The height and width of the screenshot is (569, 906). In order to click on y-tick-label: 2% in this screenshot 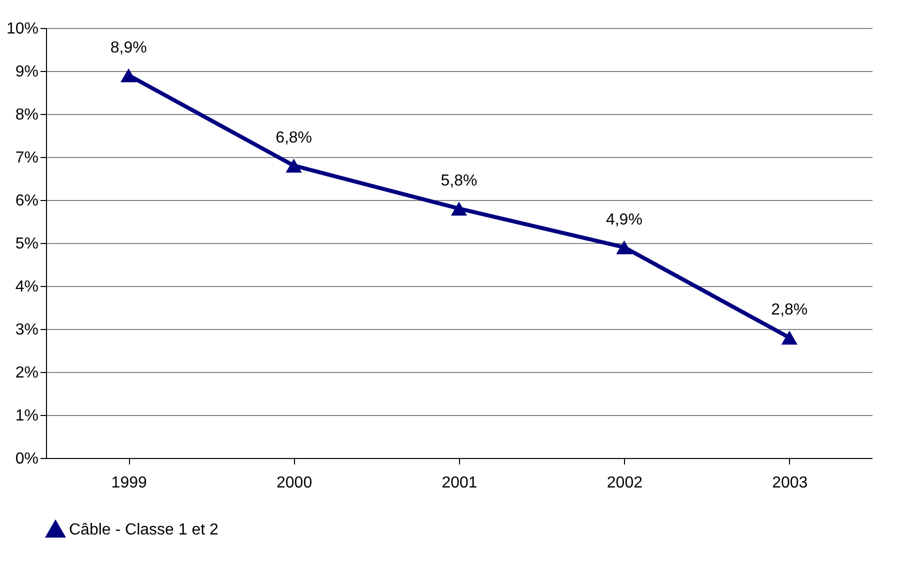, I will do `click(26, 373)`.